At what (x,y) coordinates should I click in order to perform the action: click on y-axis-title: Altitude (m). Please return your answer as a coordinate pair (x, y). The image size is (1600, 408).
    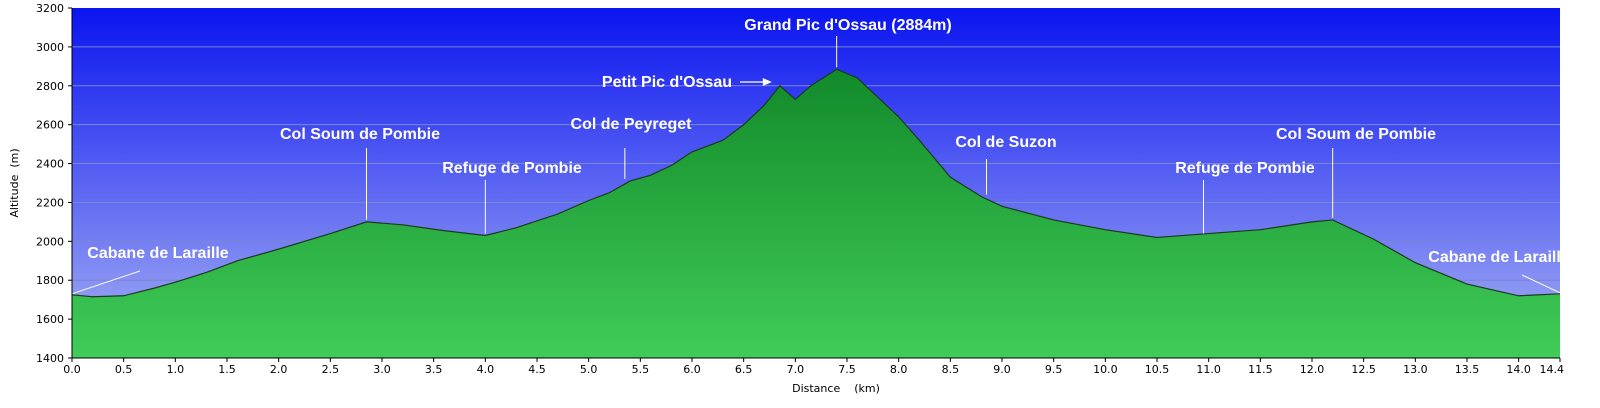
    Looking at the image, I should click on (14, 182).